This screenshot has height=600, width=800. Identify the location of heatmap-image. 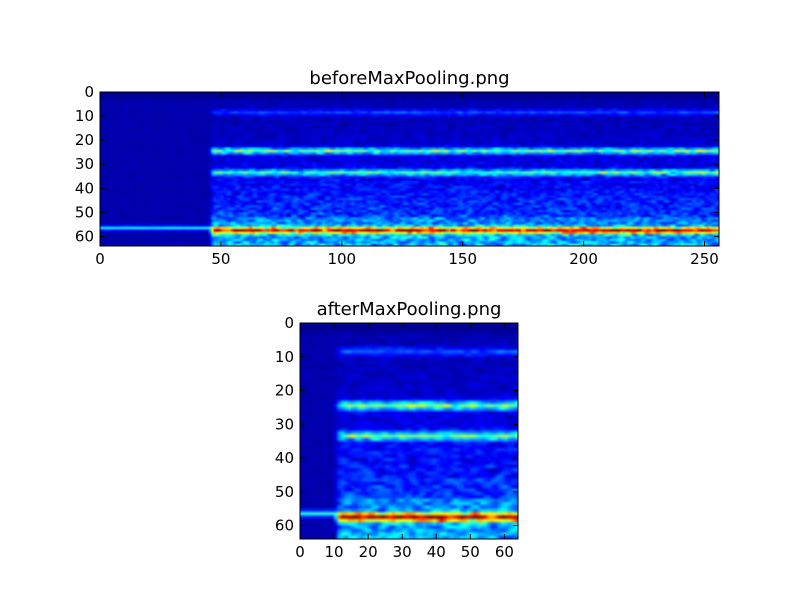
(409, 431).